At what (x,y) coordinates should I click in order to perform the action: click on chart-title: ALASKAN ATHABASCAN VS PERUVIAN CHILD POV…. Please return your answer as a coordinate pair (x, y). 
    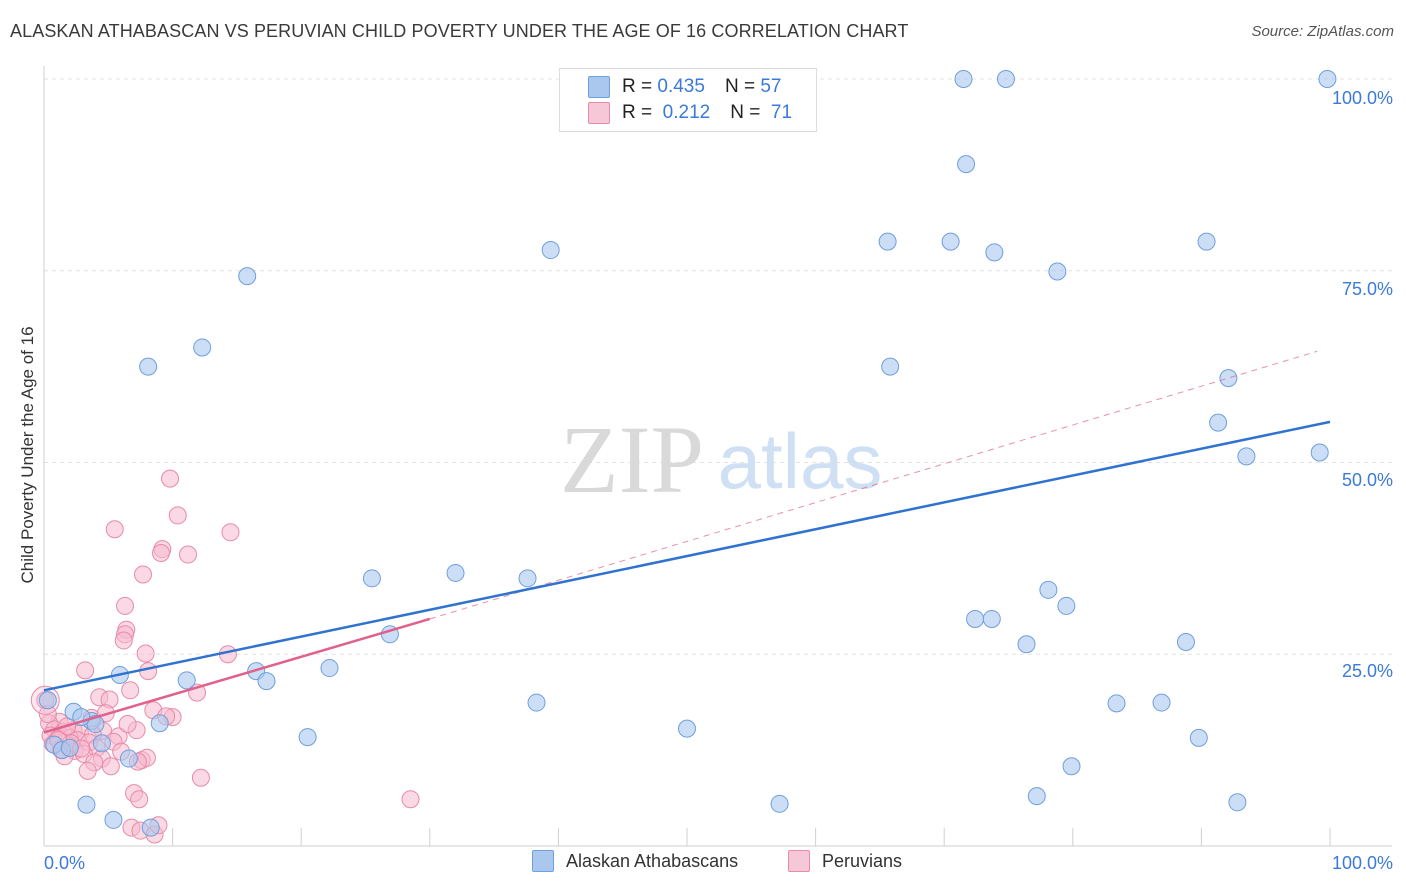
    Looking at the image, I should click on (459, 31).